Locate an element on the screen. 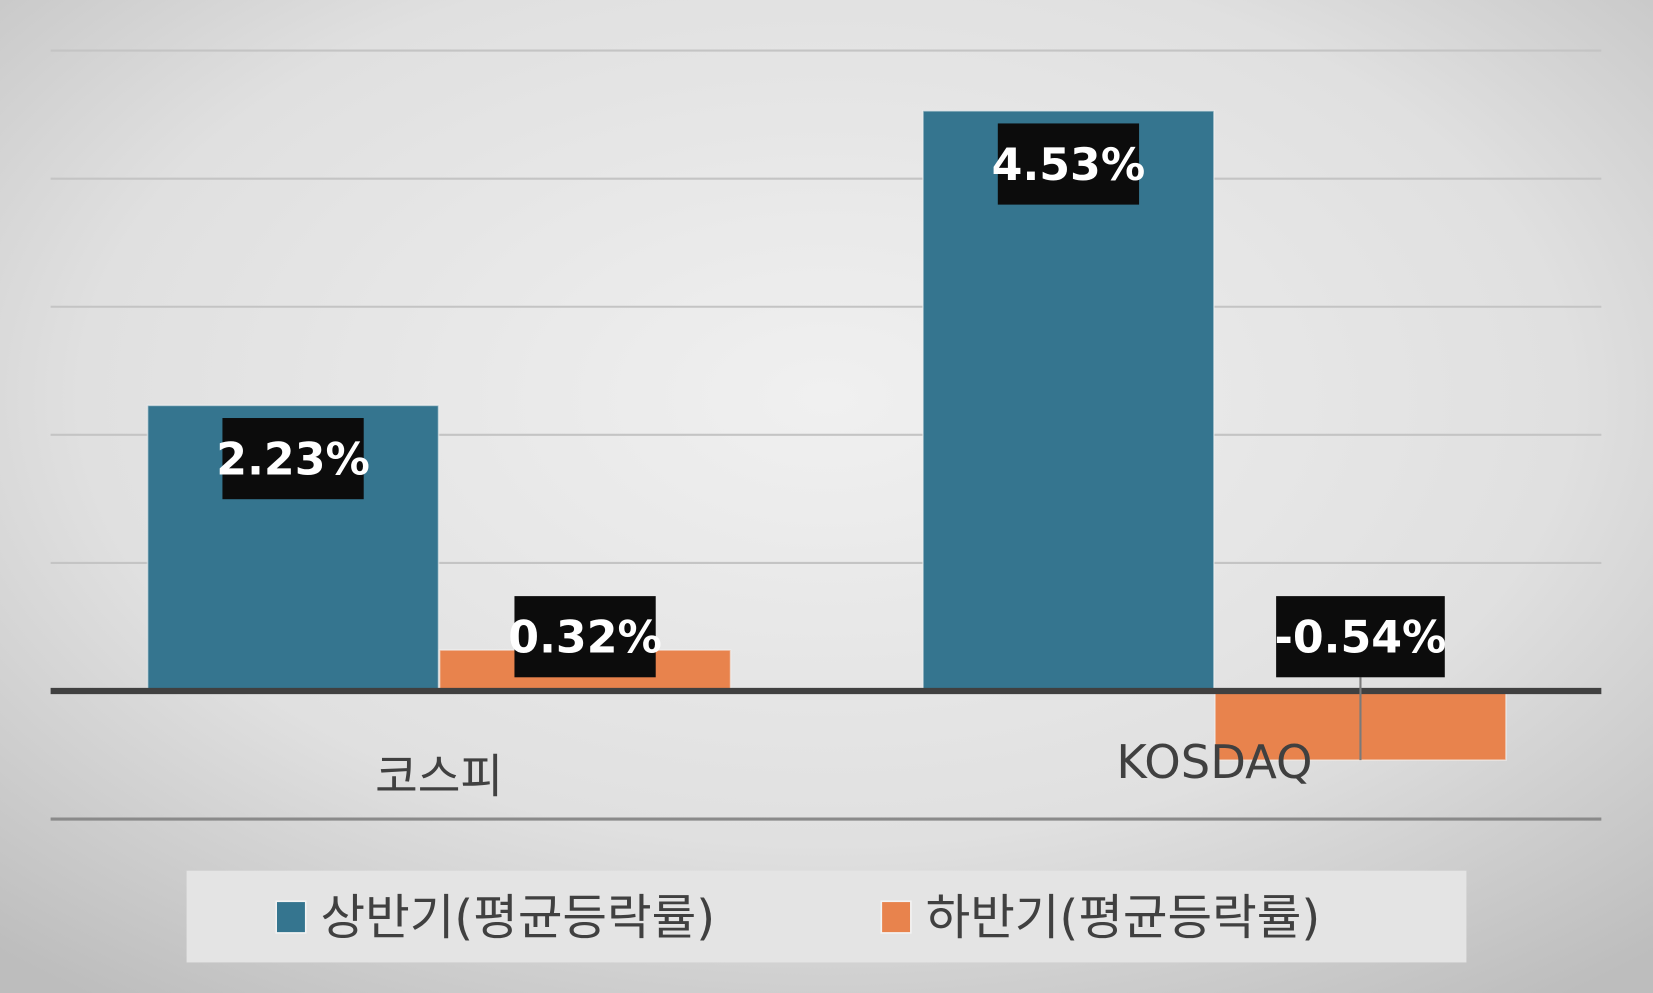 This screenshot has width=1653, height=993. data-label: 2.23% is located at coordinates (293, 459).